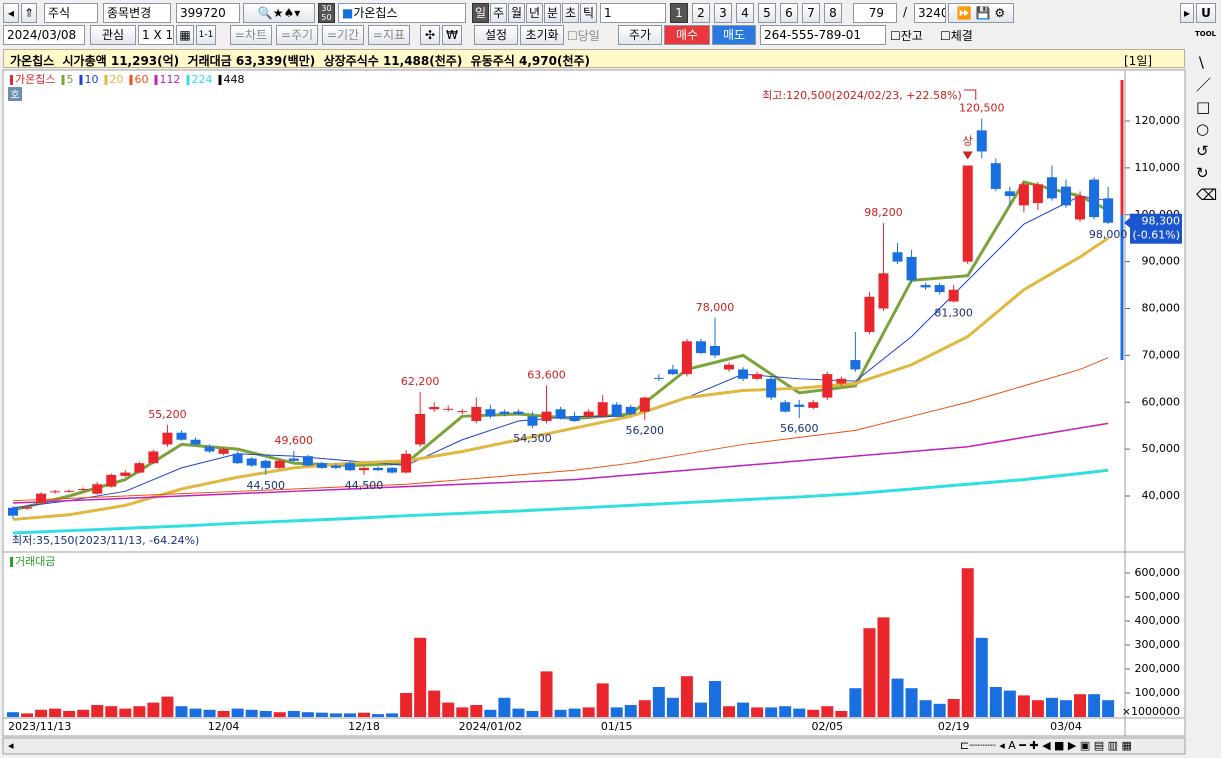  What do you see at coordinates (723, 13) in the screenshot?
I see `layout: 3` at bounding box center [723, 13].